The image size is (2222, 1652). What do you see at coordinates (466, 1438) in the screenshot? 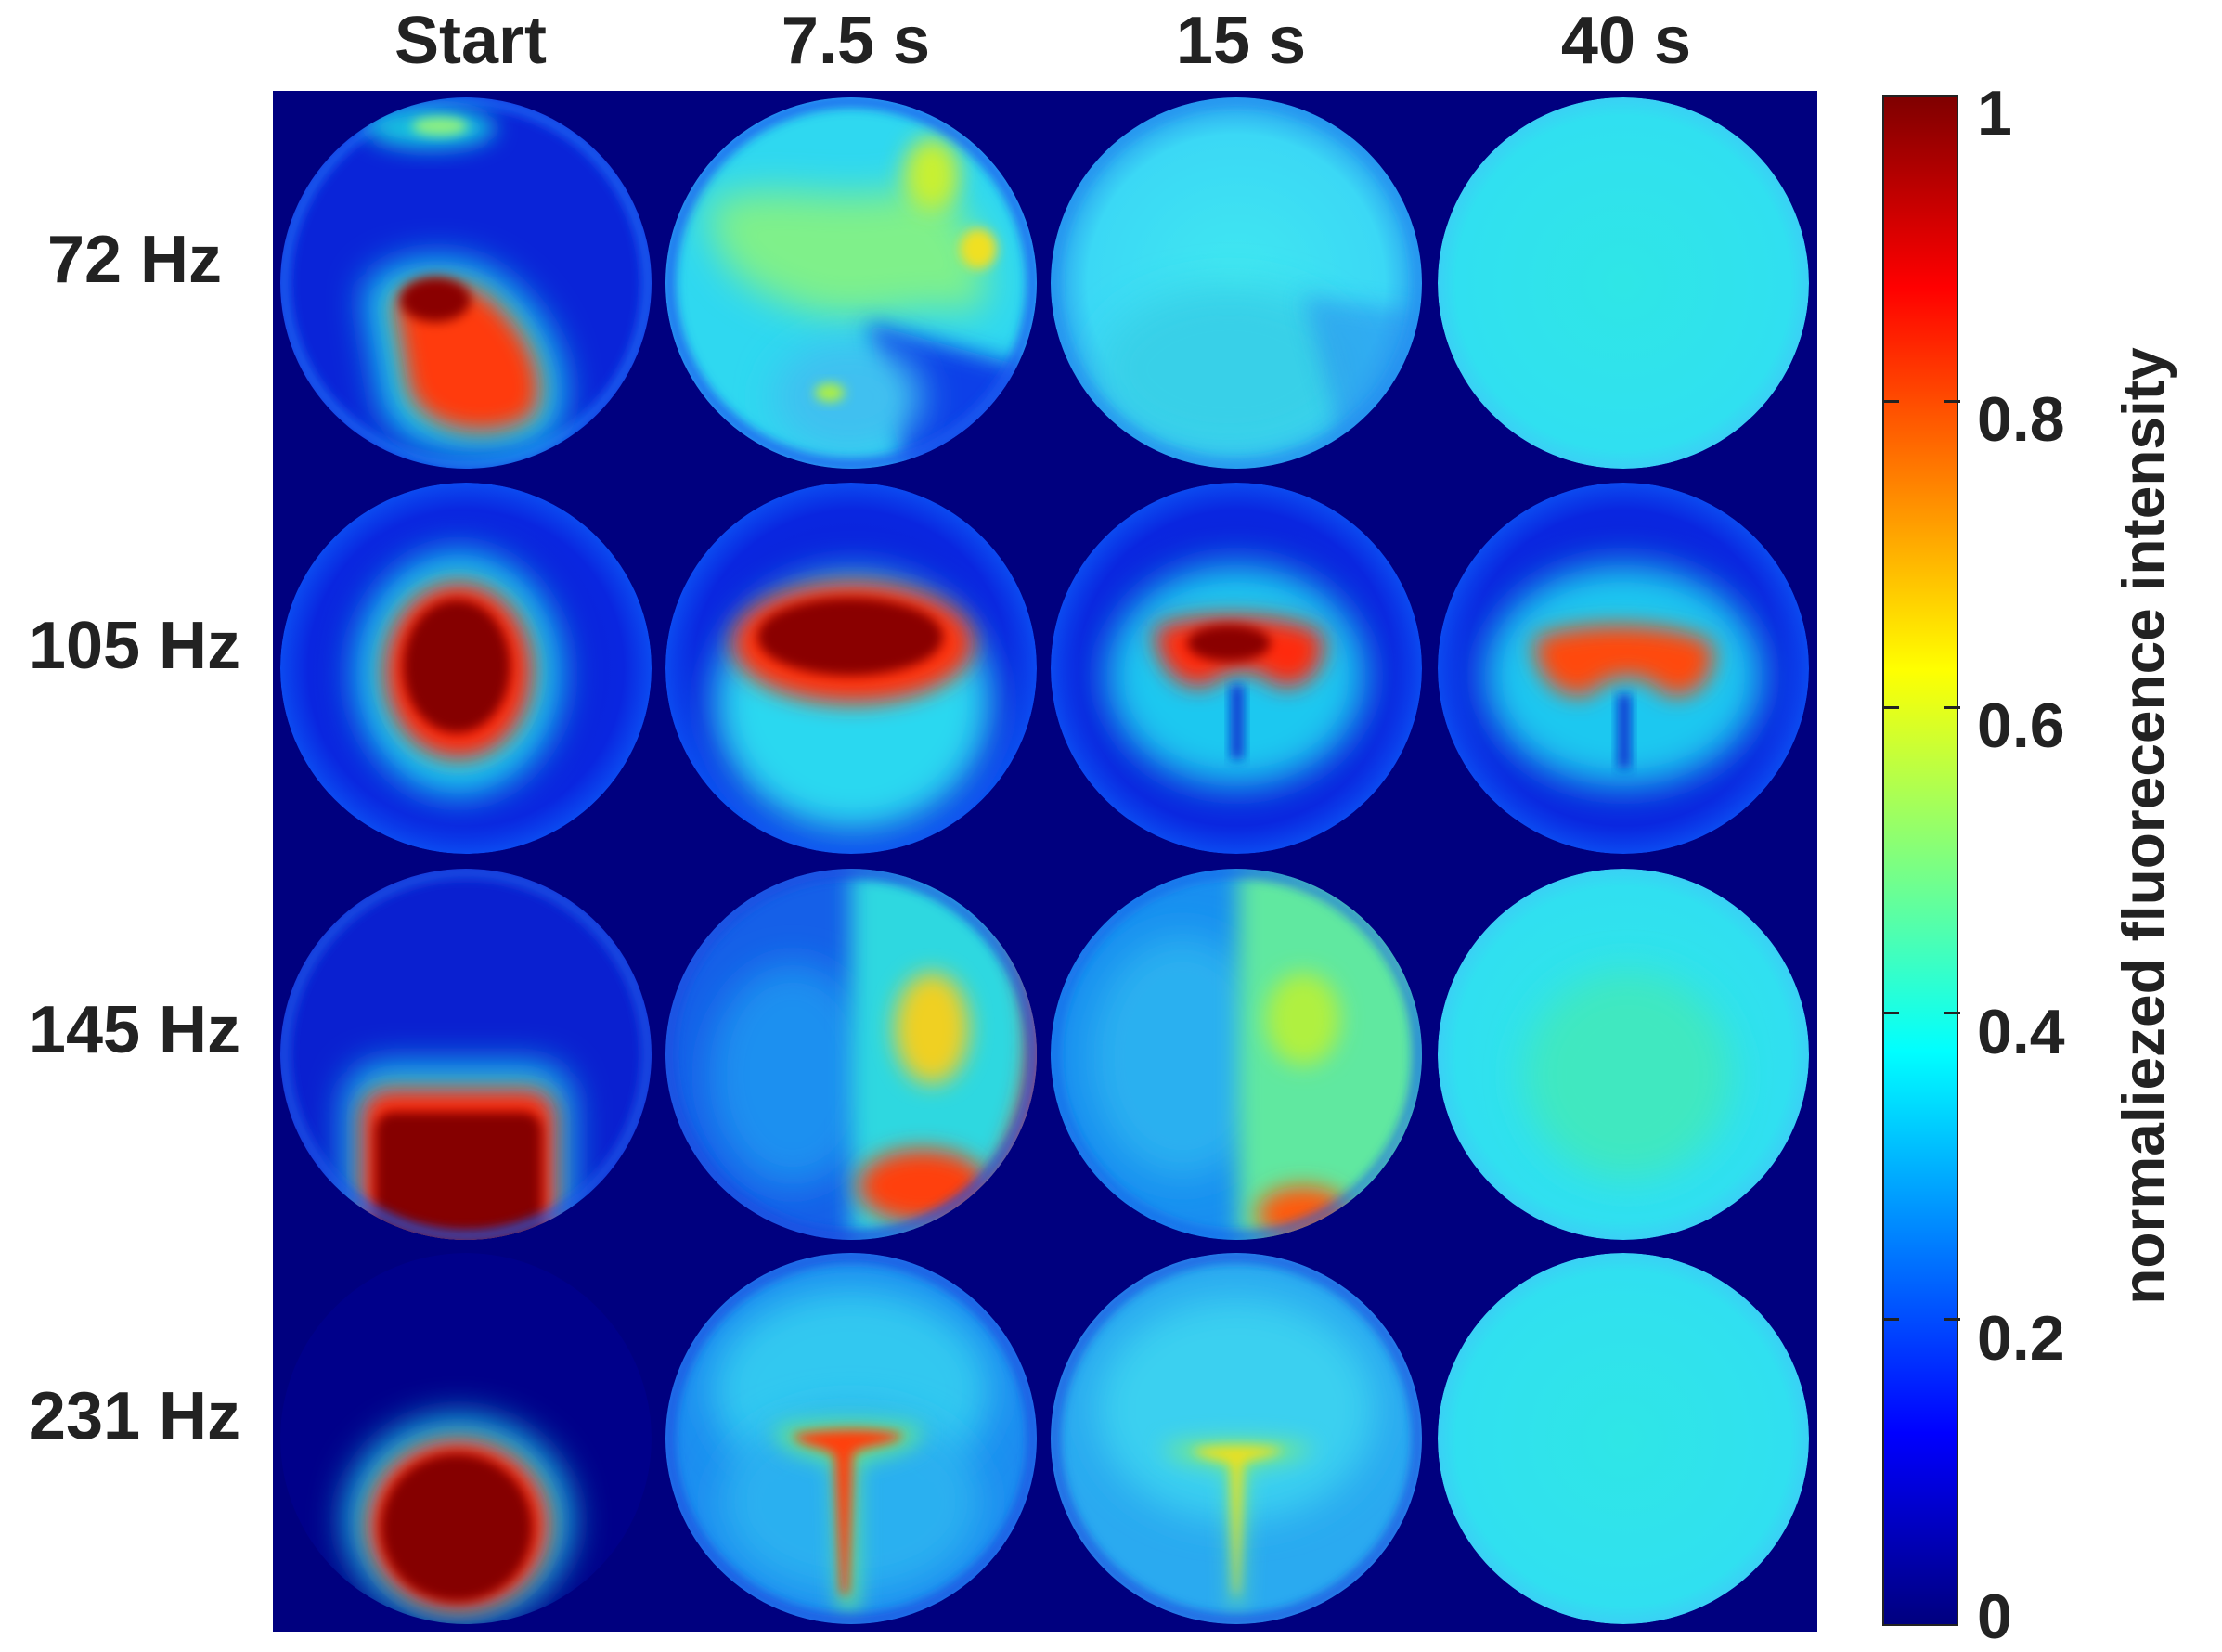
I see `image-231hz-start` at bounding box center [466, 1438].